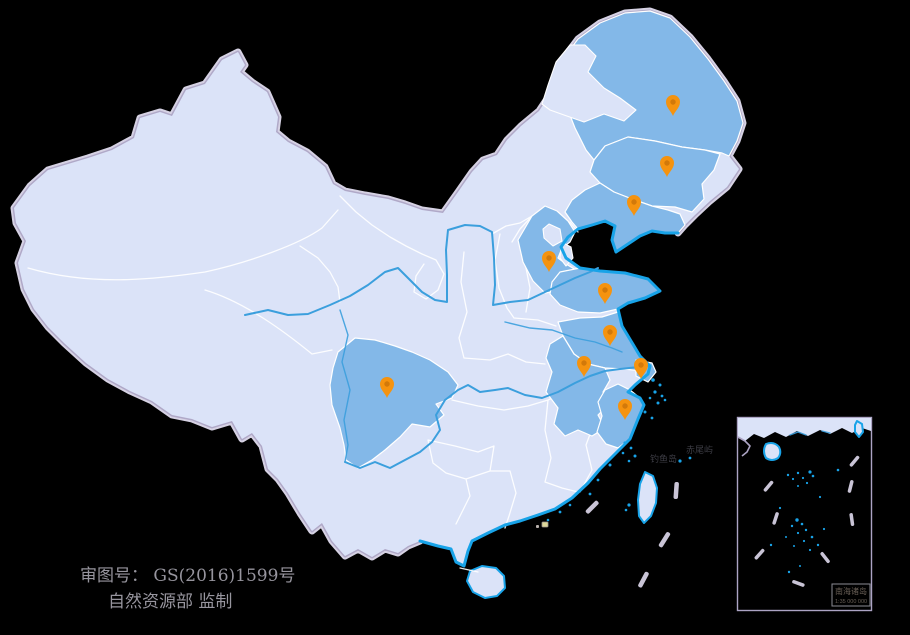 This screenshot has height=635, width=910. Describe the element at coordinates (699, 450) in the screenshot. I see `chiwei-islet-label: 赤尾屿` at that location.